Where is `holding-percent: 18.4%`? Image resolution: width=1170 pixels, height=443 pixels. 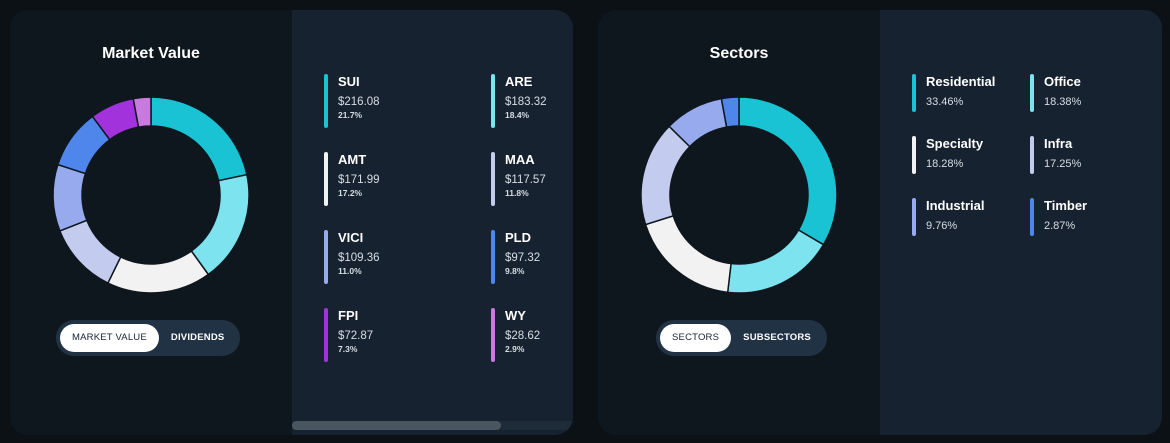
holding-percent: 18.4% is located at coordinates (517, 115).